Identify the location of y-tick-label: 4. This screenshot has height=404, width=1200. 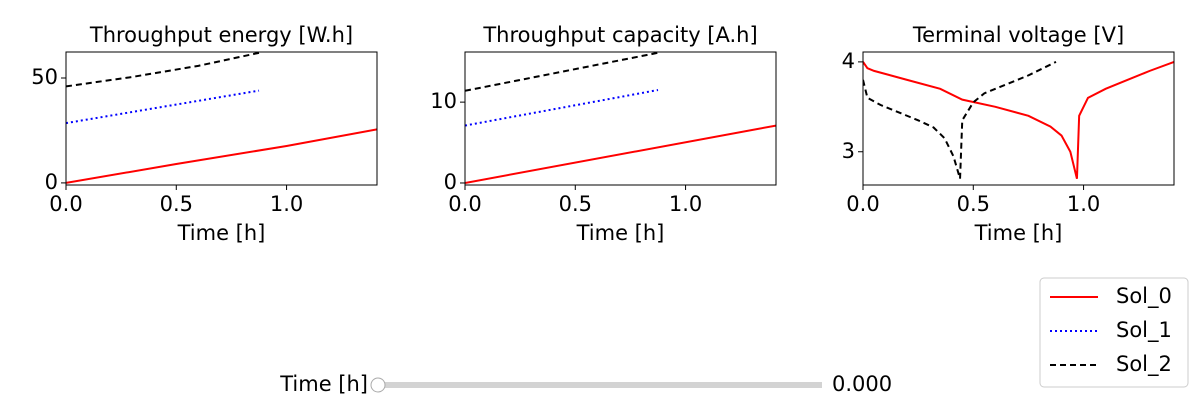
(848, 61).